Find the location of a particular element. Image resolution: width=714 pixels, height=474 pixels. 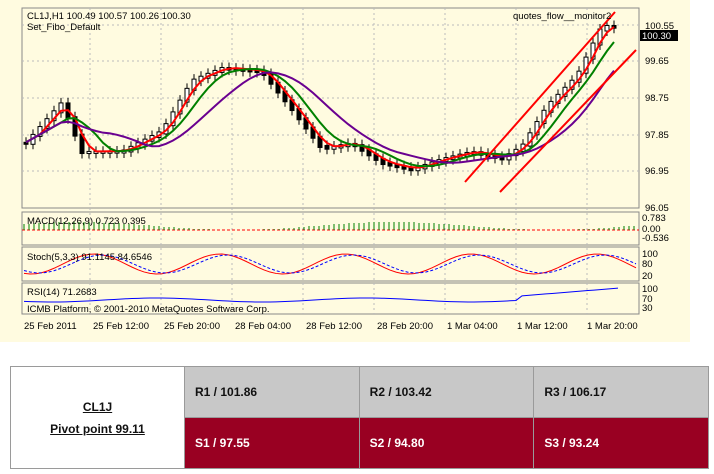

time-tick-7: 1 Mar 04:00 is located at coordinates (472, 326).